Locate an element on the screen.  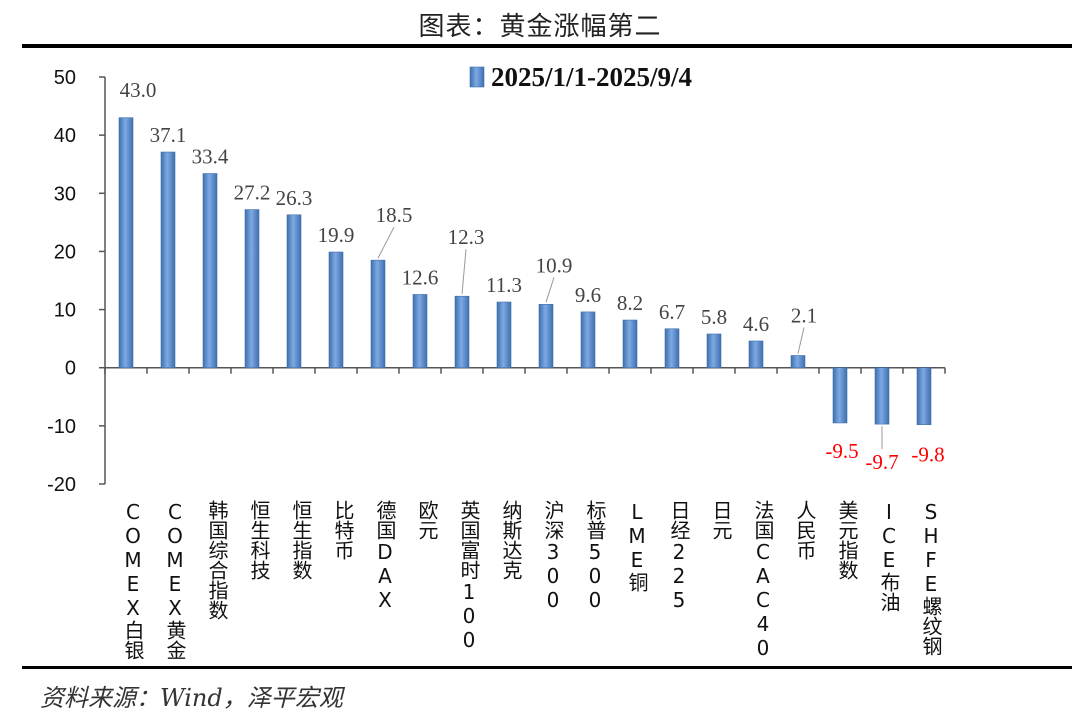
data-label: 4.6 is located at coordinates (756, 324).